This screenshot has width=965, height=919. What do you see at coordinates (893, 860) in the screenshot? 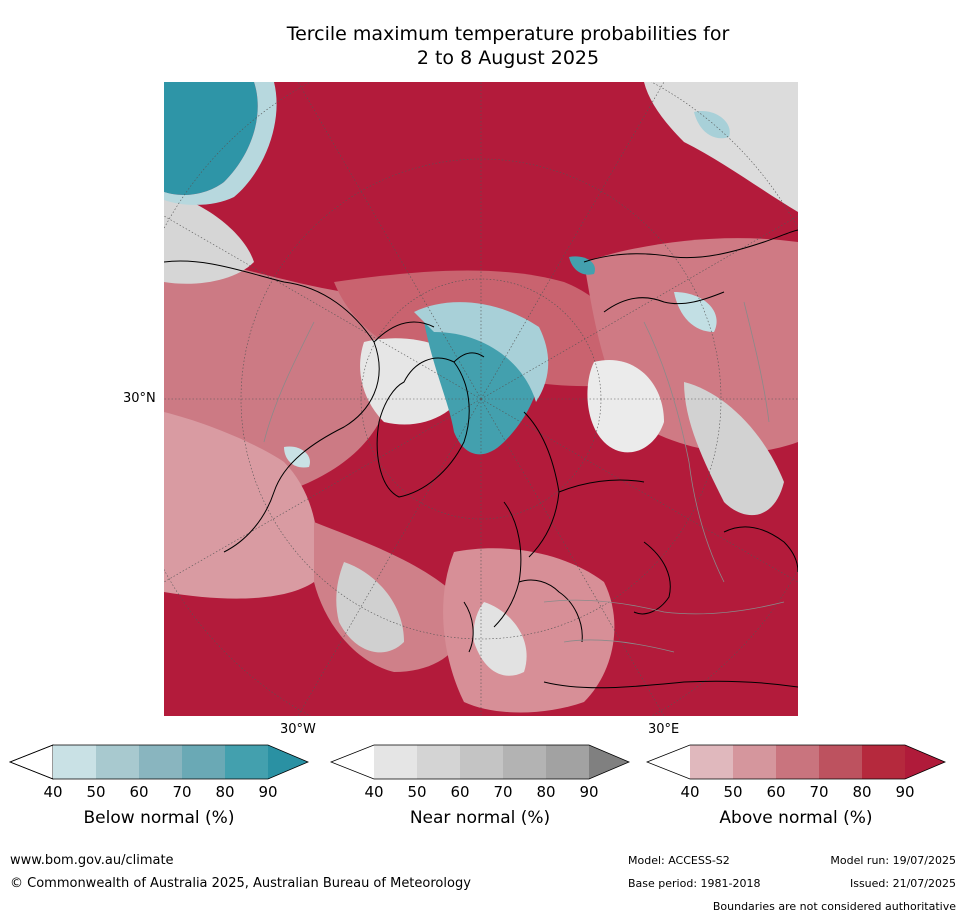
I see `model-run-text: Model run: 19/07/2025` at bounding box center [893, 860].